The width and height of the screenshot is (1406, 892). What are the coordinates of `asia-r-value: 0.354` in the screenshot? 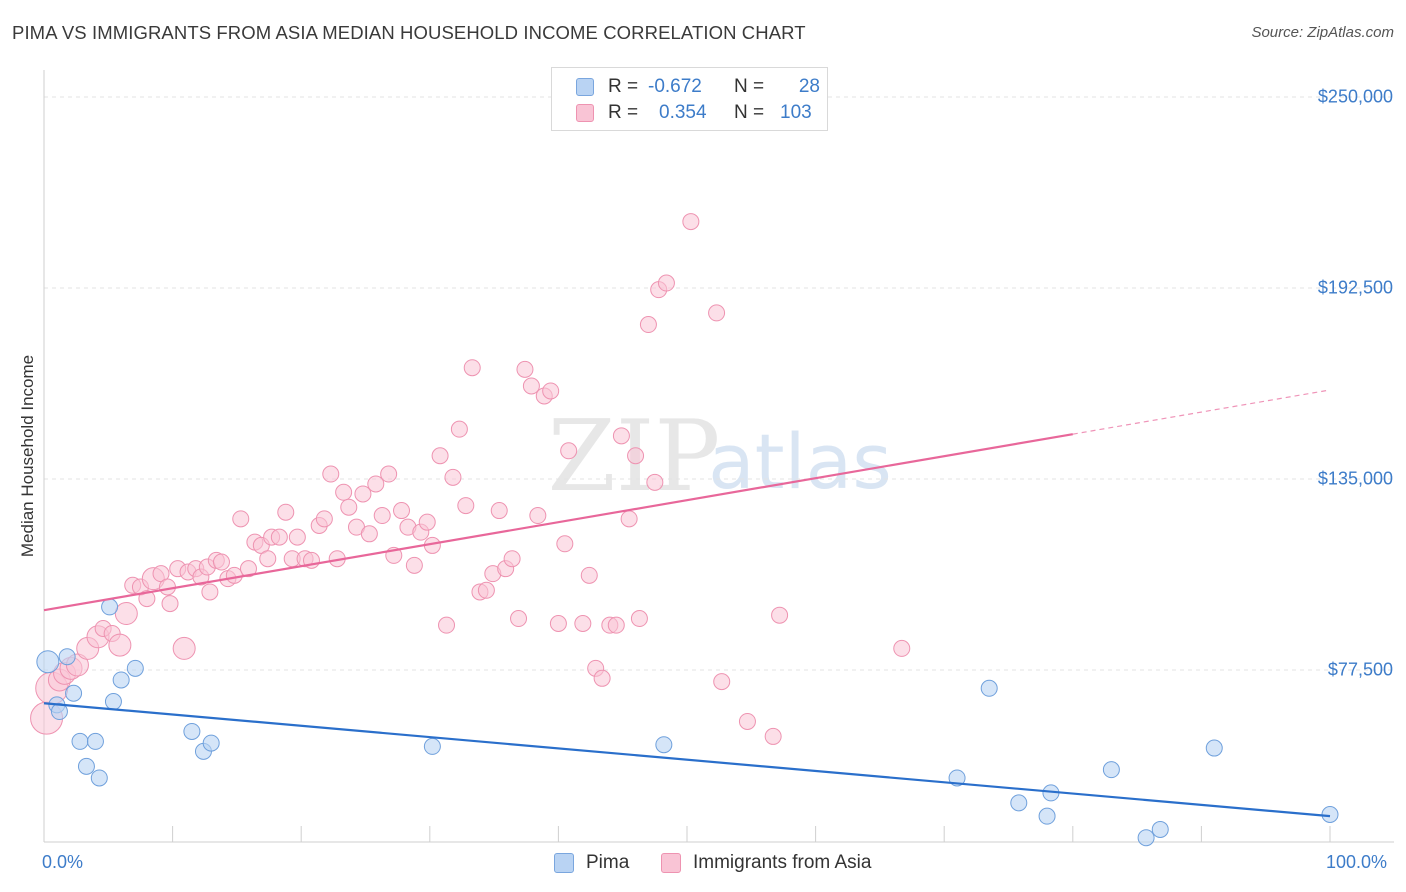 It's located at (683, 112).